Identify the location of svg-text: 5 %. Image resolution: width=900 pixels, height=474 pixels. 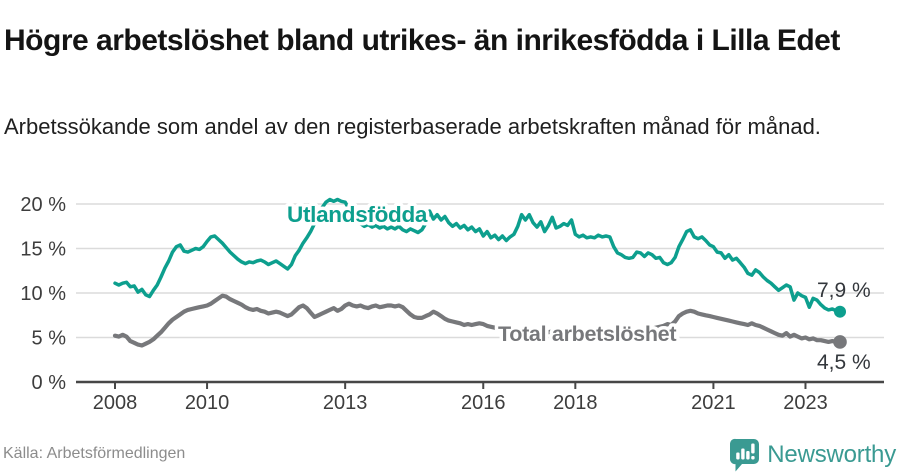
(49, 339).